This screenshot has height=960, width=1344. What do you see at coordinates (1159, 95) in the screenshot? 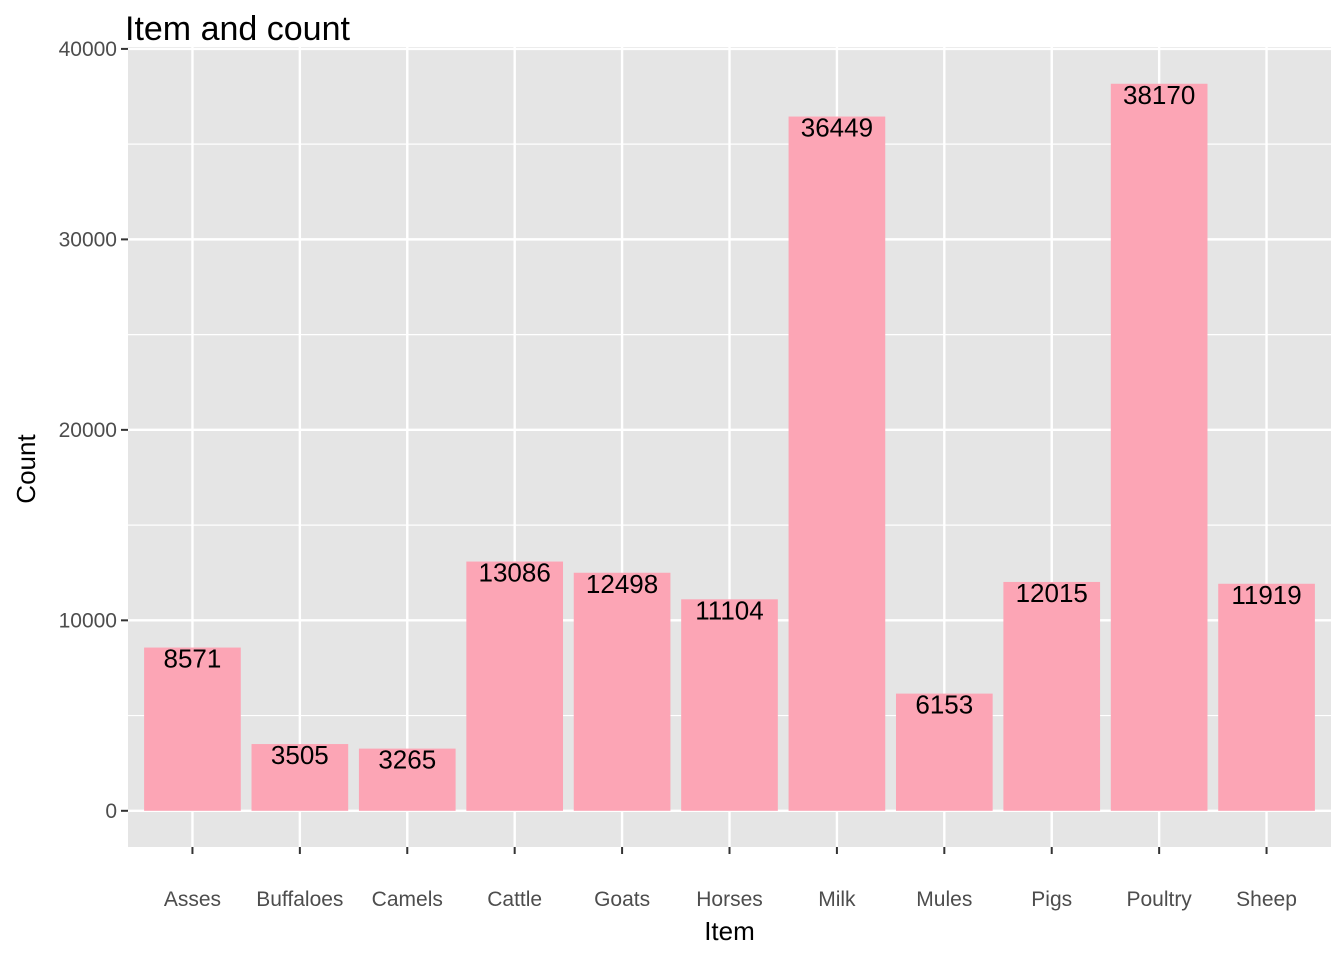
I see `bar-value-label: 38170` at bounding box center [1159, 95].